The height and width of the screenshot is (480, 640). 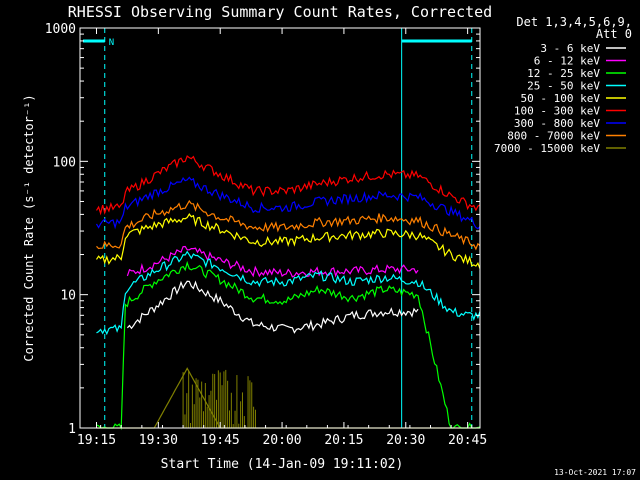 I want to click on y-tick-label-1: 10, so click(x=68, y=296).